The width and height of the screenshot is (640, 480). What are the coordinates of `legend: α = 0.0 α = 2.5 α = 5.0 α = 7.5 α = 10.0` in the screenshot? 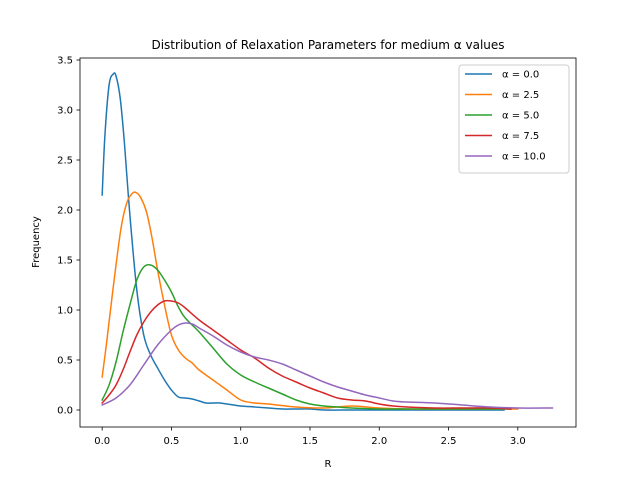 It's located at (514, 119).